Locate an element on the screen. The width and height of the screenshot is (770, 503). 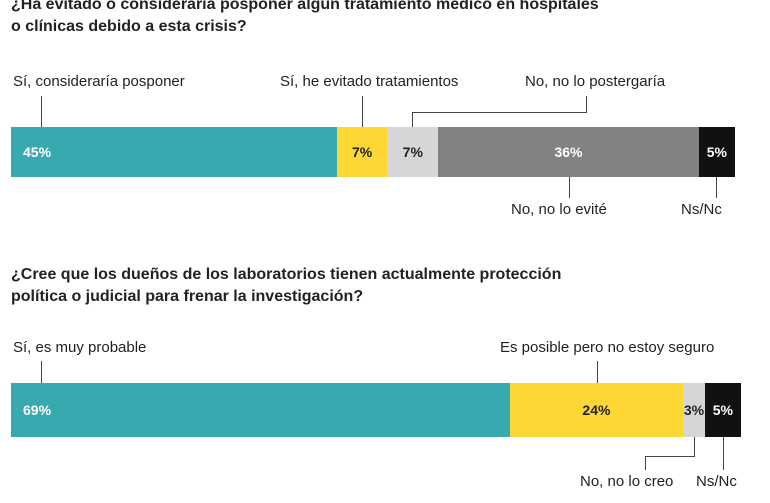
chart1-legend-label-2: Sí, he evitado tratamientos is located at coordinates (369, 81).